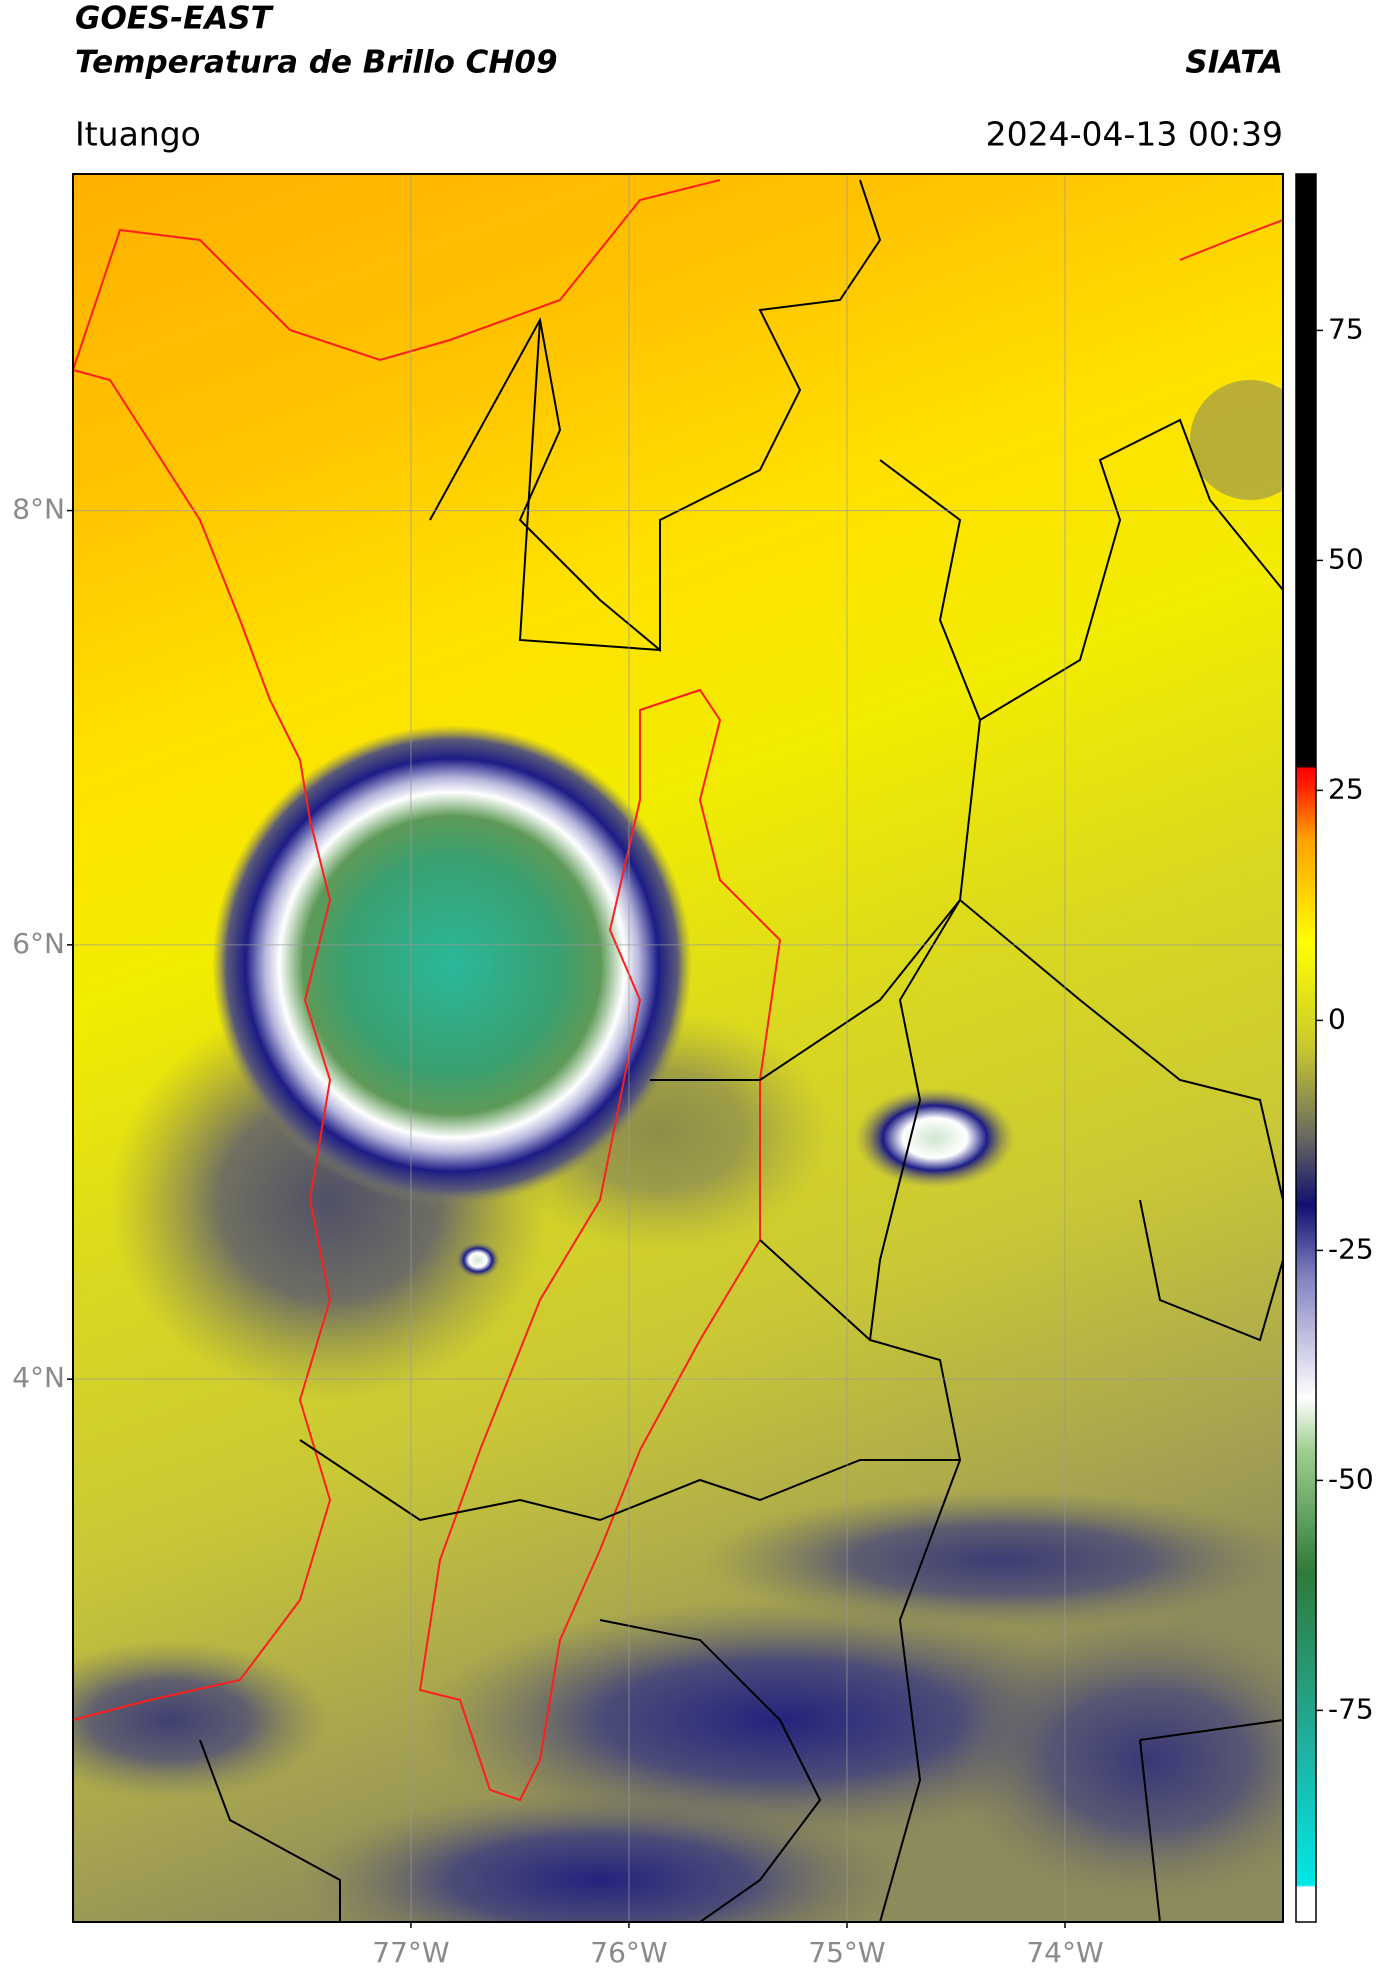 This screenshot has height=1981, width=1384. Describe the element at coordinates (1337, 1018) in the screenshot. I see `colorbar-label: 0` at that location.